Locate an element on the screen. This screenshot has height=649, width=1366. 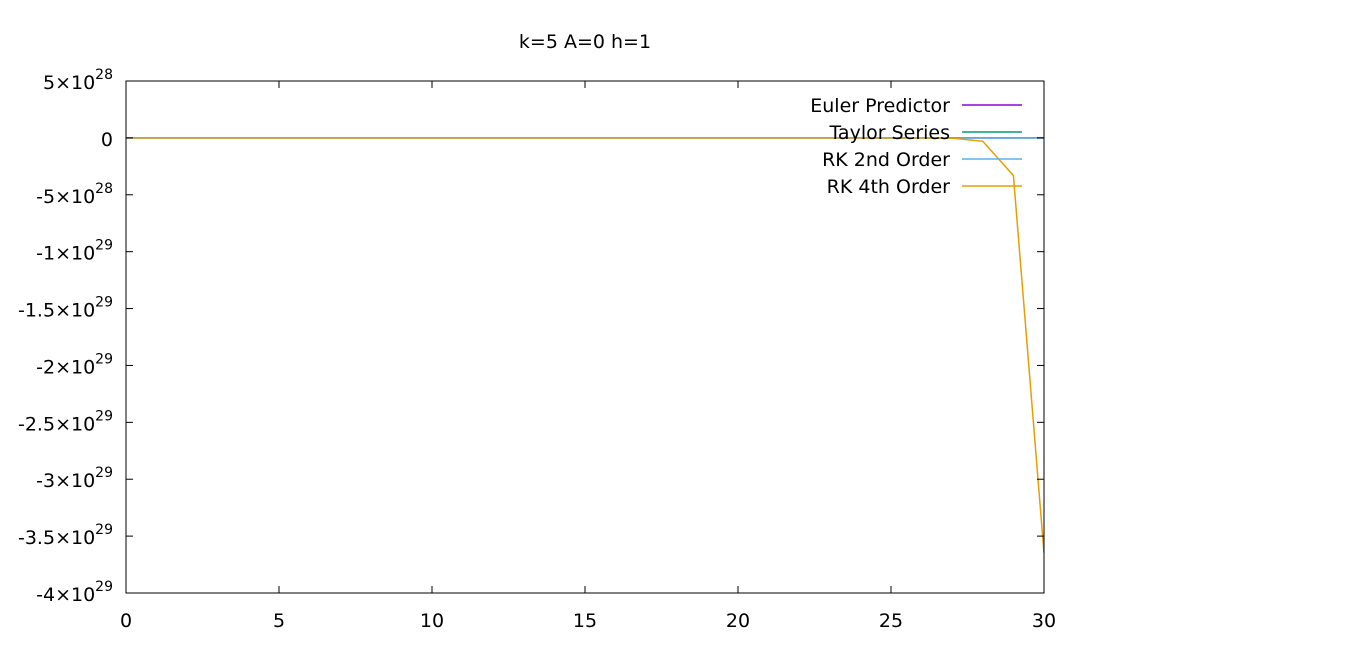
legend-label: Euler Predictor is located at coordinates (880, 106).